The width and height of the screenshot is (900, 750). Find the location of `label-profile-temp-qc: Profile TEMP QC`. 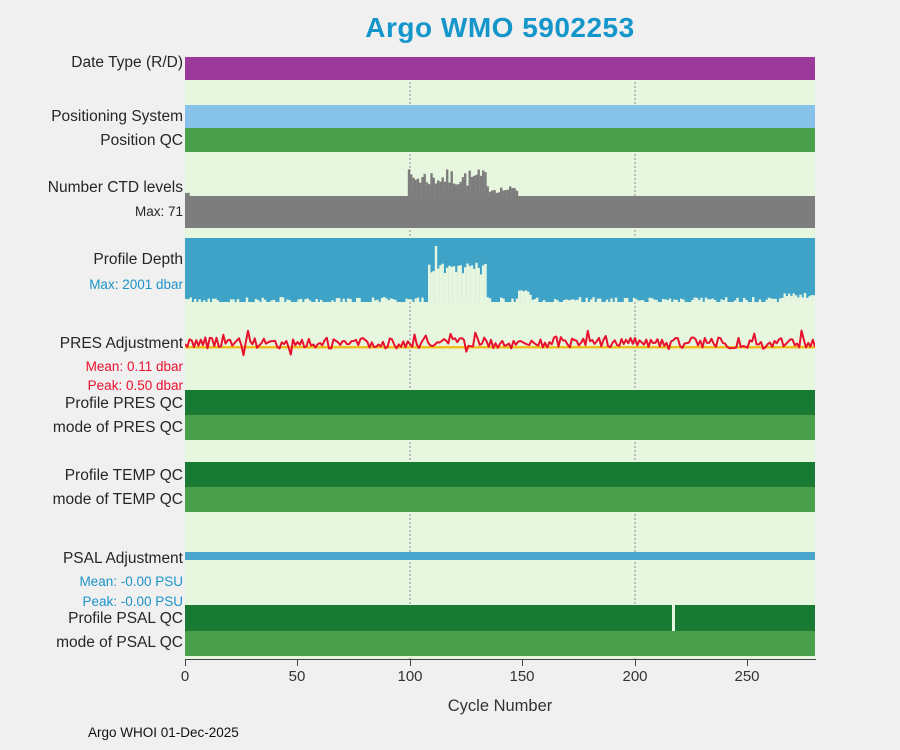

label-profile-temp-qc: Profile TEMP QC is located at coordinates (123, 475).